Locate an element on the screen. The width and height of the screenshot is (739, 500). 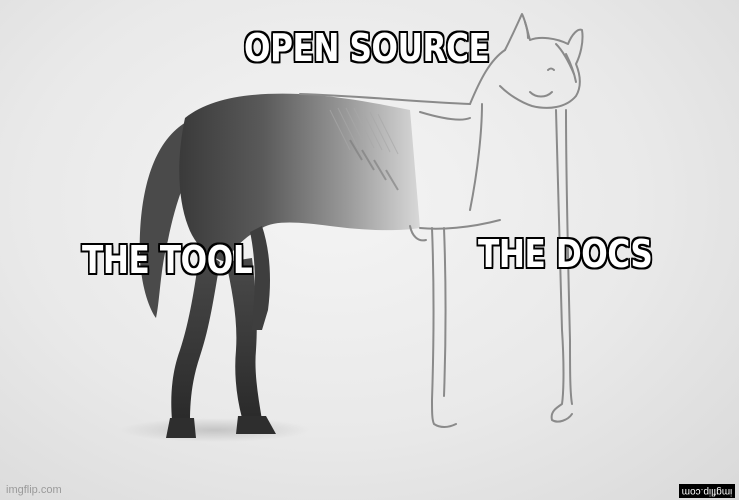
caption-left: THE TOOL is located at coordinates (167, 260).